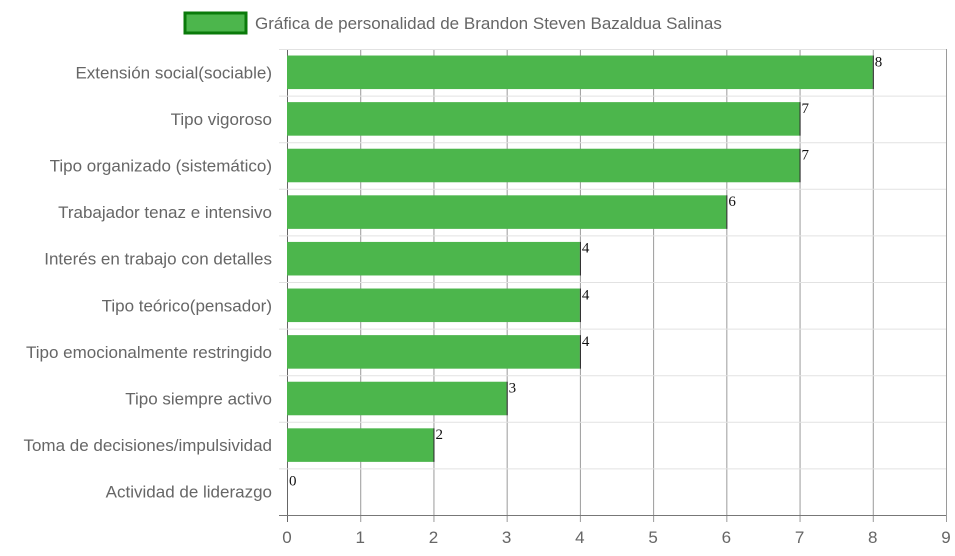 The height and width of the screenshot is (556, 955). I want to click on category-label: Actividad de liderazgo, so click(189, 492).